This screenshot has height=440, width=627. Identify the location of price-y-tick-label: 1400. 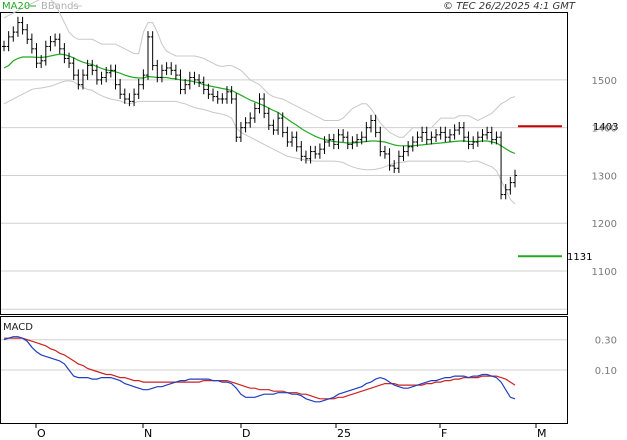
(604, 129).